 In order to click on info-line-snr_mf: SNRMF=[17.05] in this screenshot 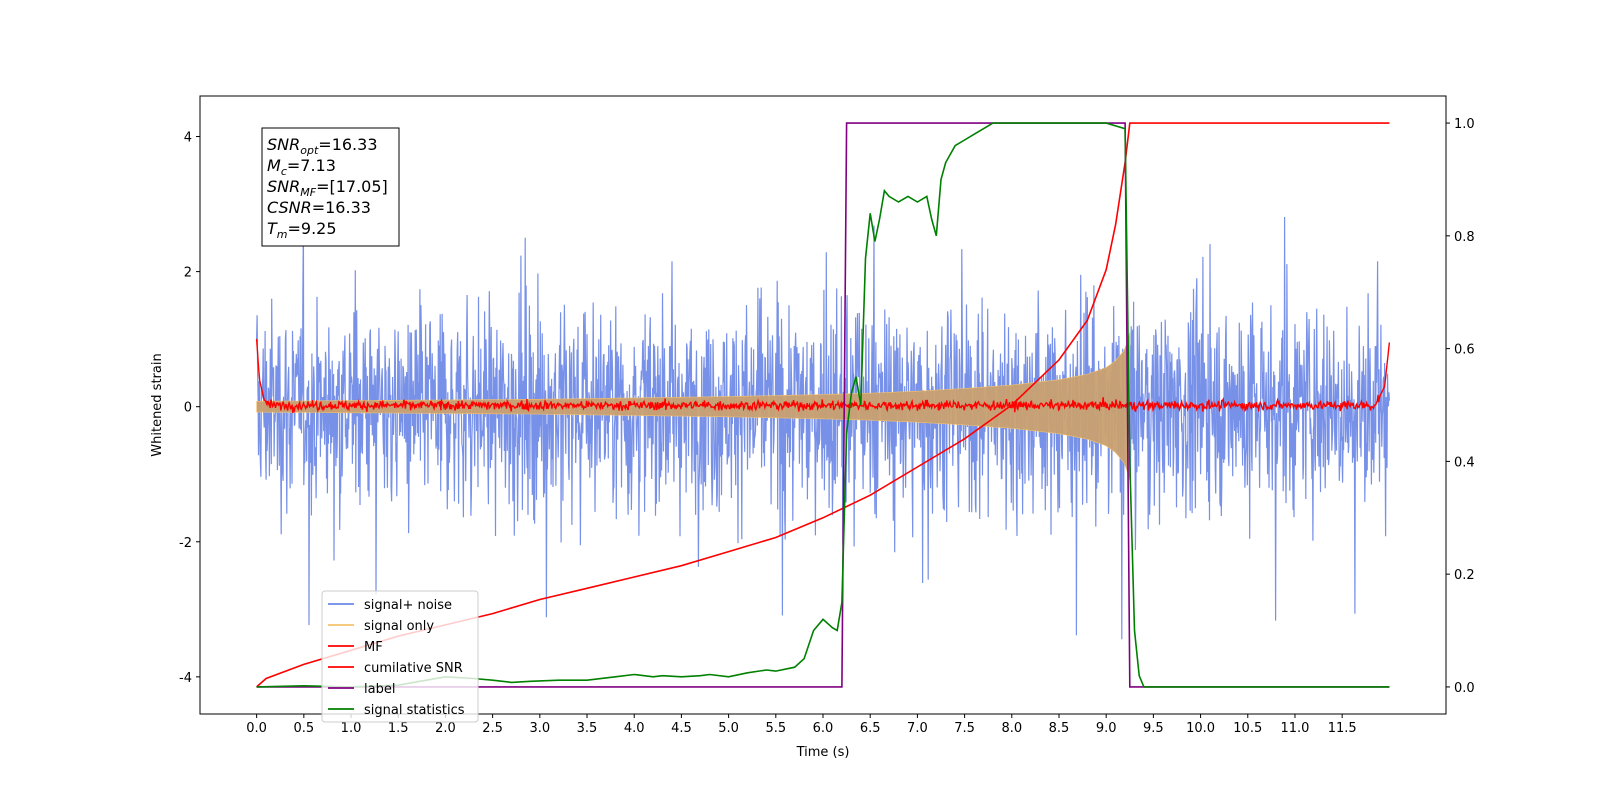, I will do `click(327, 188)`.